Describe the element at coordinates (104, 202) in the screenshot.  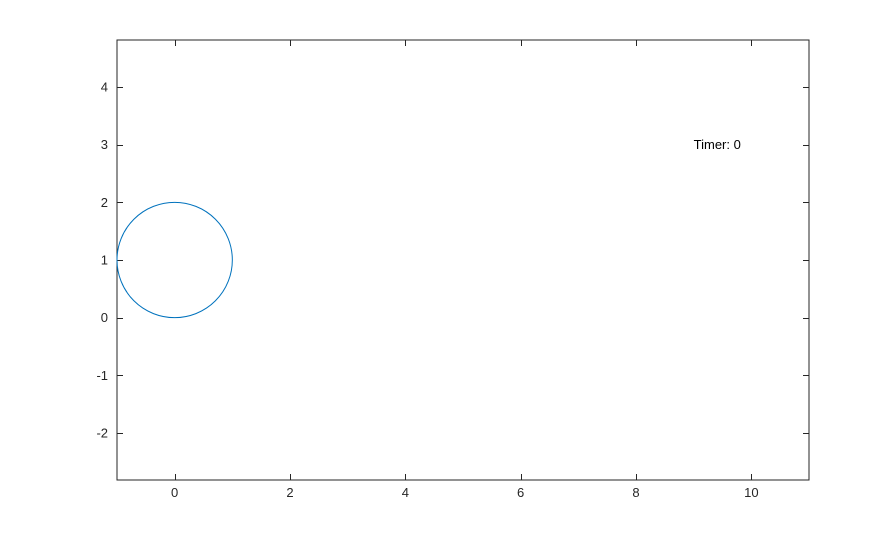
I see `y-tick-label: 2` at that location.